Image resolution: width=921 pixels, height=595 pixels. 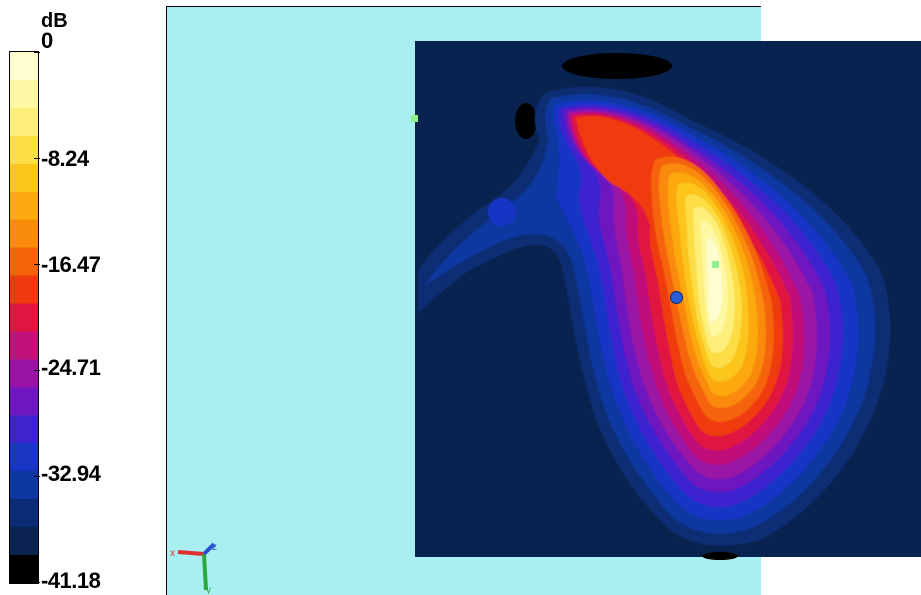 What do you see at coordinates (54, 21) in the screenshot?
I see `colorbar-unit-label: dB` at bounding box center [54, 21].